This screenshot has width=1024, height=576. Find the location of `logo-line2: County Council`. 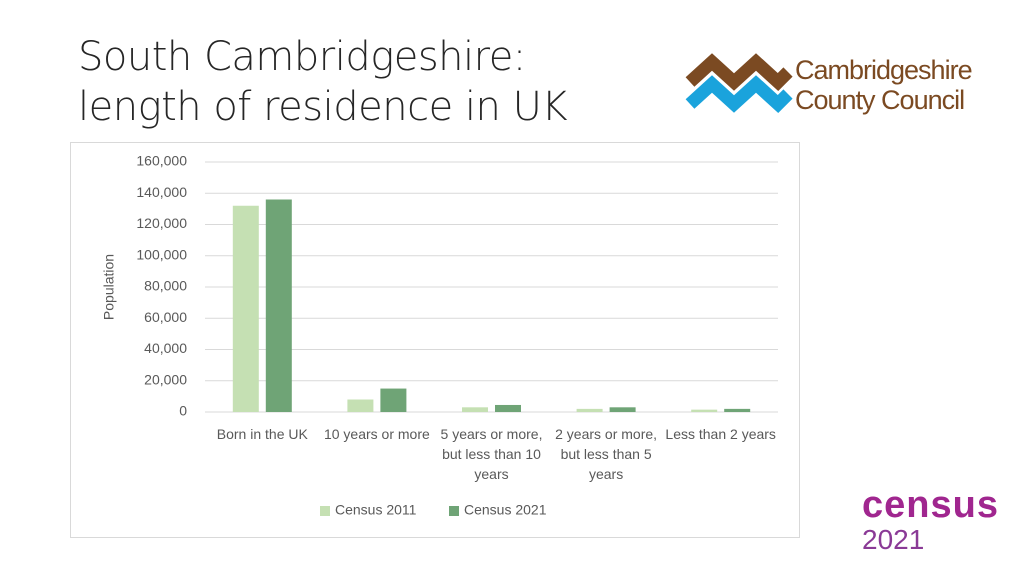

logo-line2: County Council is located at coordinates (880, 100).